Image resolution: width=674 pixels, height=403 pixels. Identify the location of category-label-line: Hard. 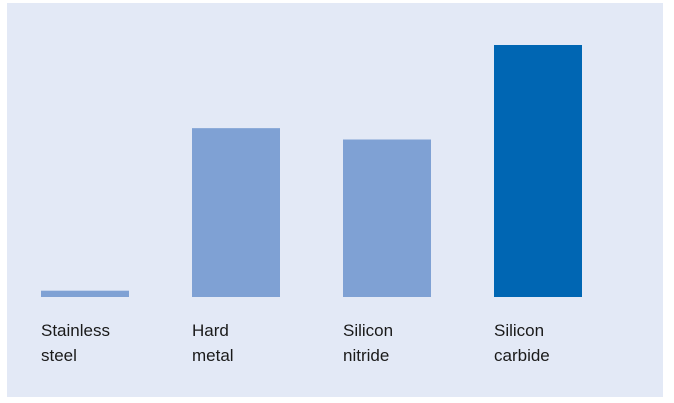
(210, 330).